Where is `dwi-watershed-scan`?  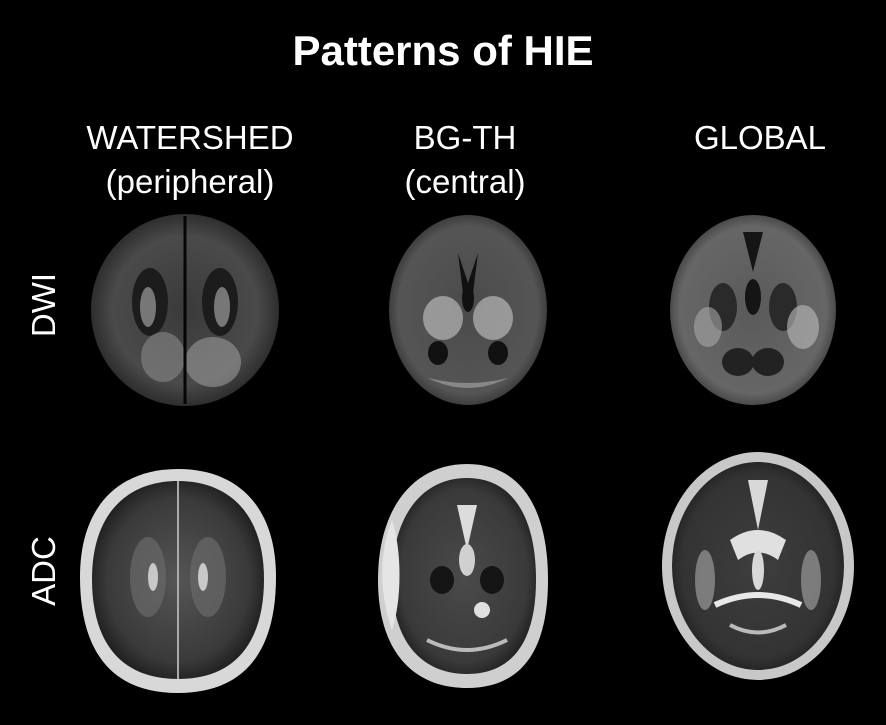
dwi-watershed-scan is located at coordinates (185, 310).